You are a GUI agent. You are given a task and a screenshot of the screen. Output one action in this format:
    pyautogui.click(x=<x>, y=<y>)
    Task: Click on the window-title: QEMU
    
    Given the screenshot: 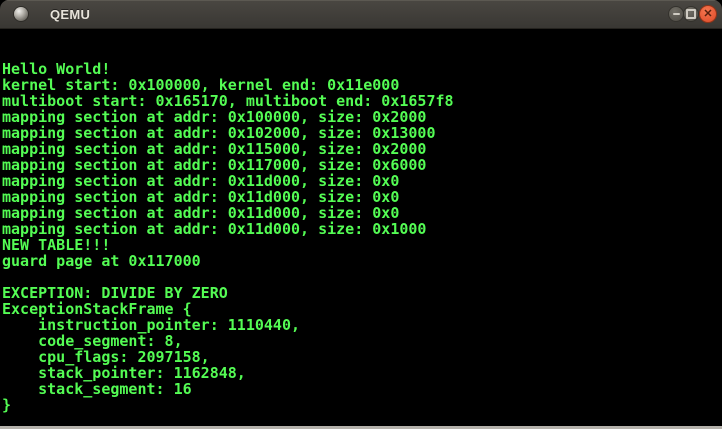 What is the action you would take?
    pyautogui.click(x=70, y=14)
    